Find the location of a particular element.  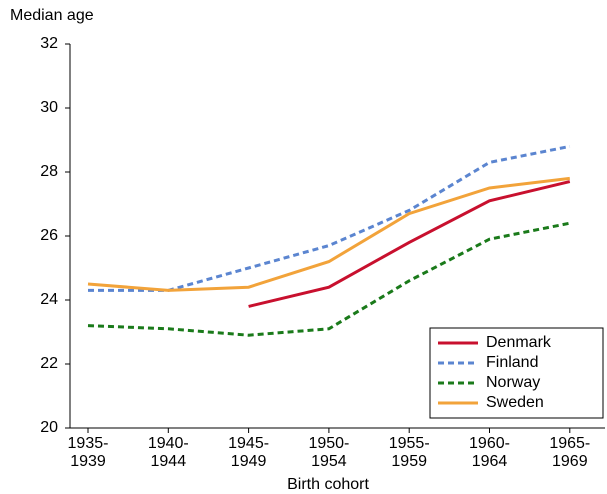

y-axis-title: Median age is located at coordinates (52, 15).